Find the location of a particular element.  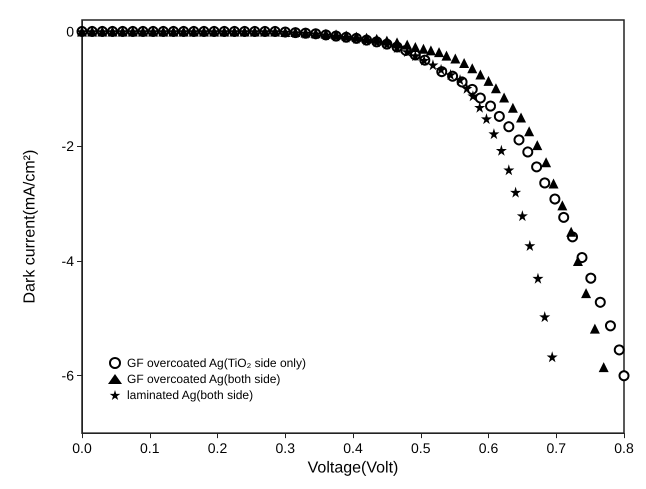

legend-label: GF overcoated Ag(both side) is located at coordinates (203, 379).